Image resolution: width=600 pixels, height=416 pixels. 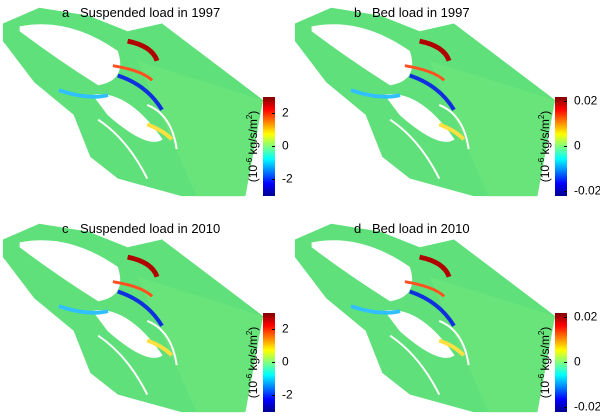 I want to click on panel-title: Suspended load in 1997, so click(x=150, y=12).